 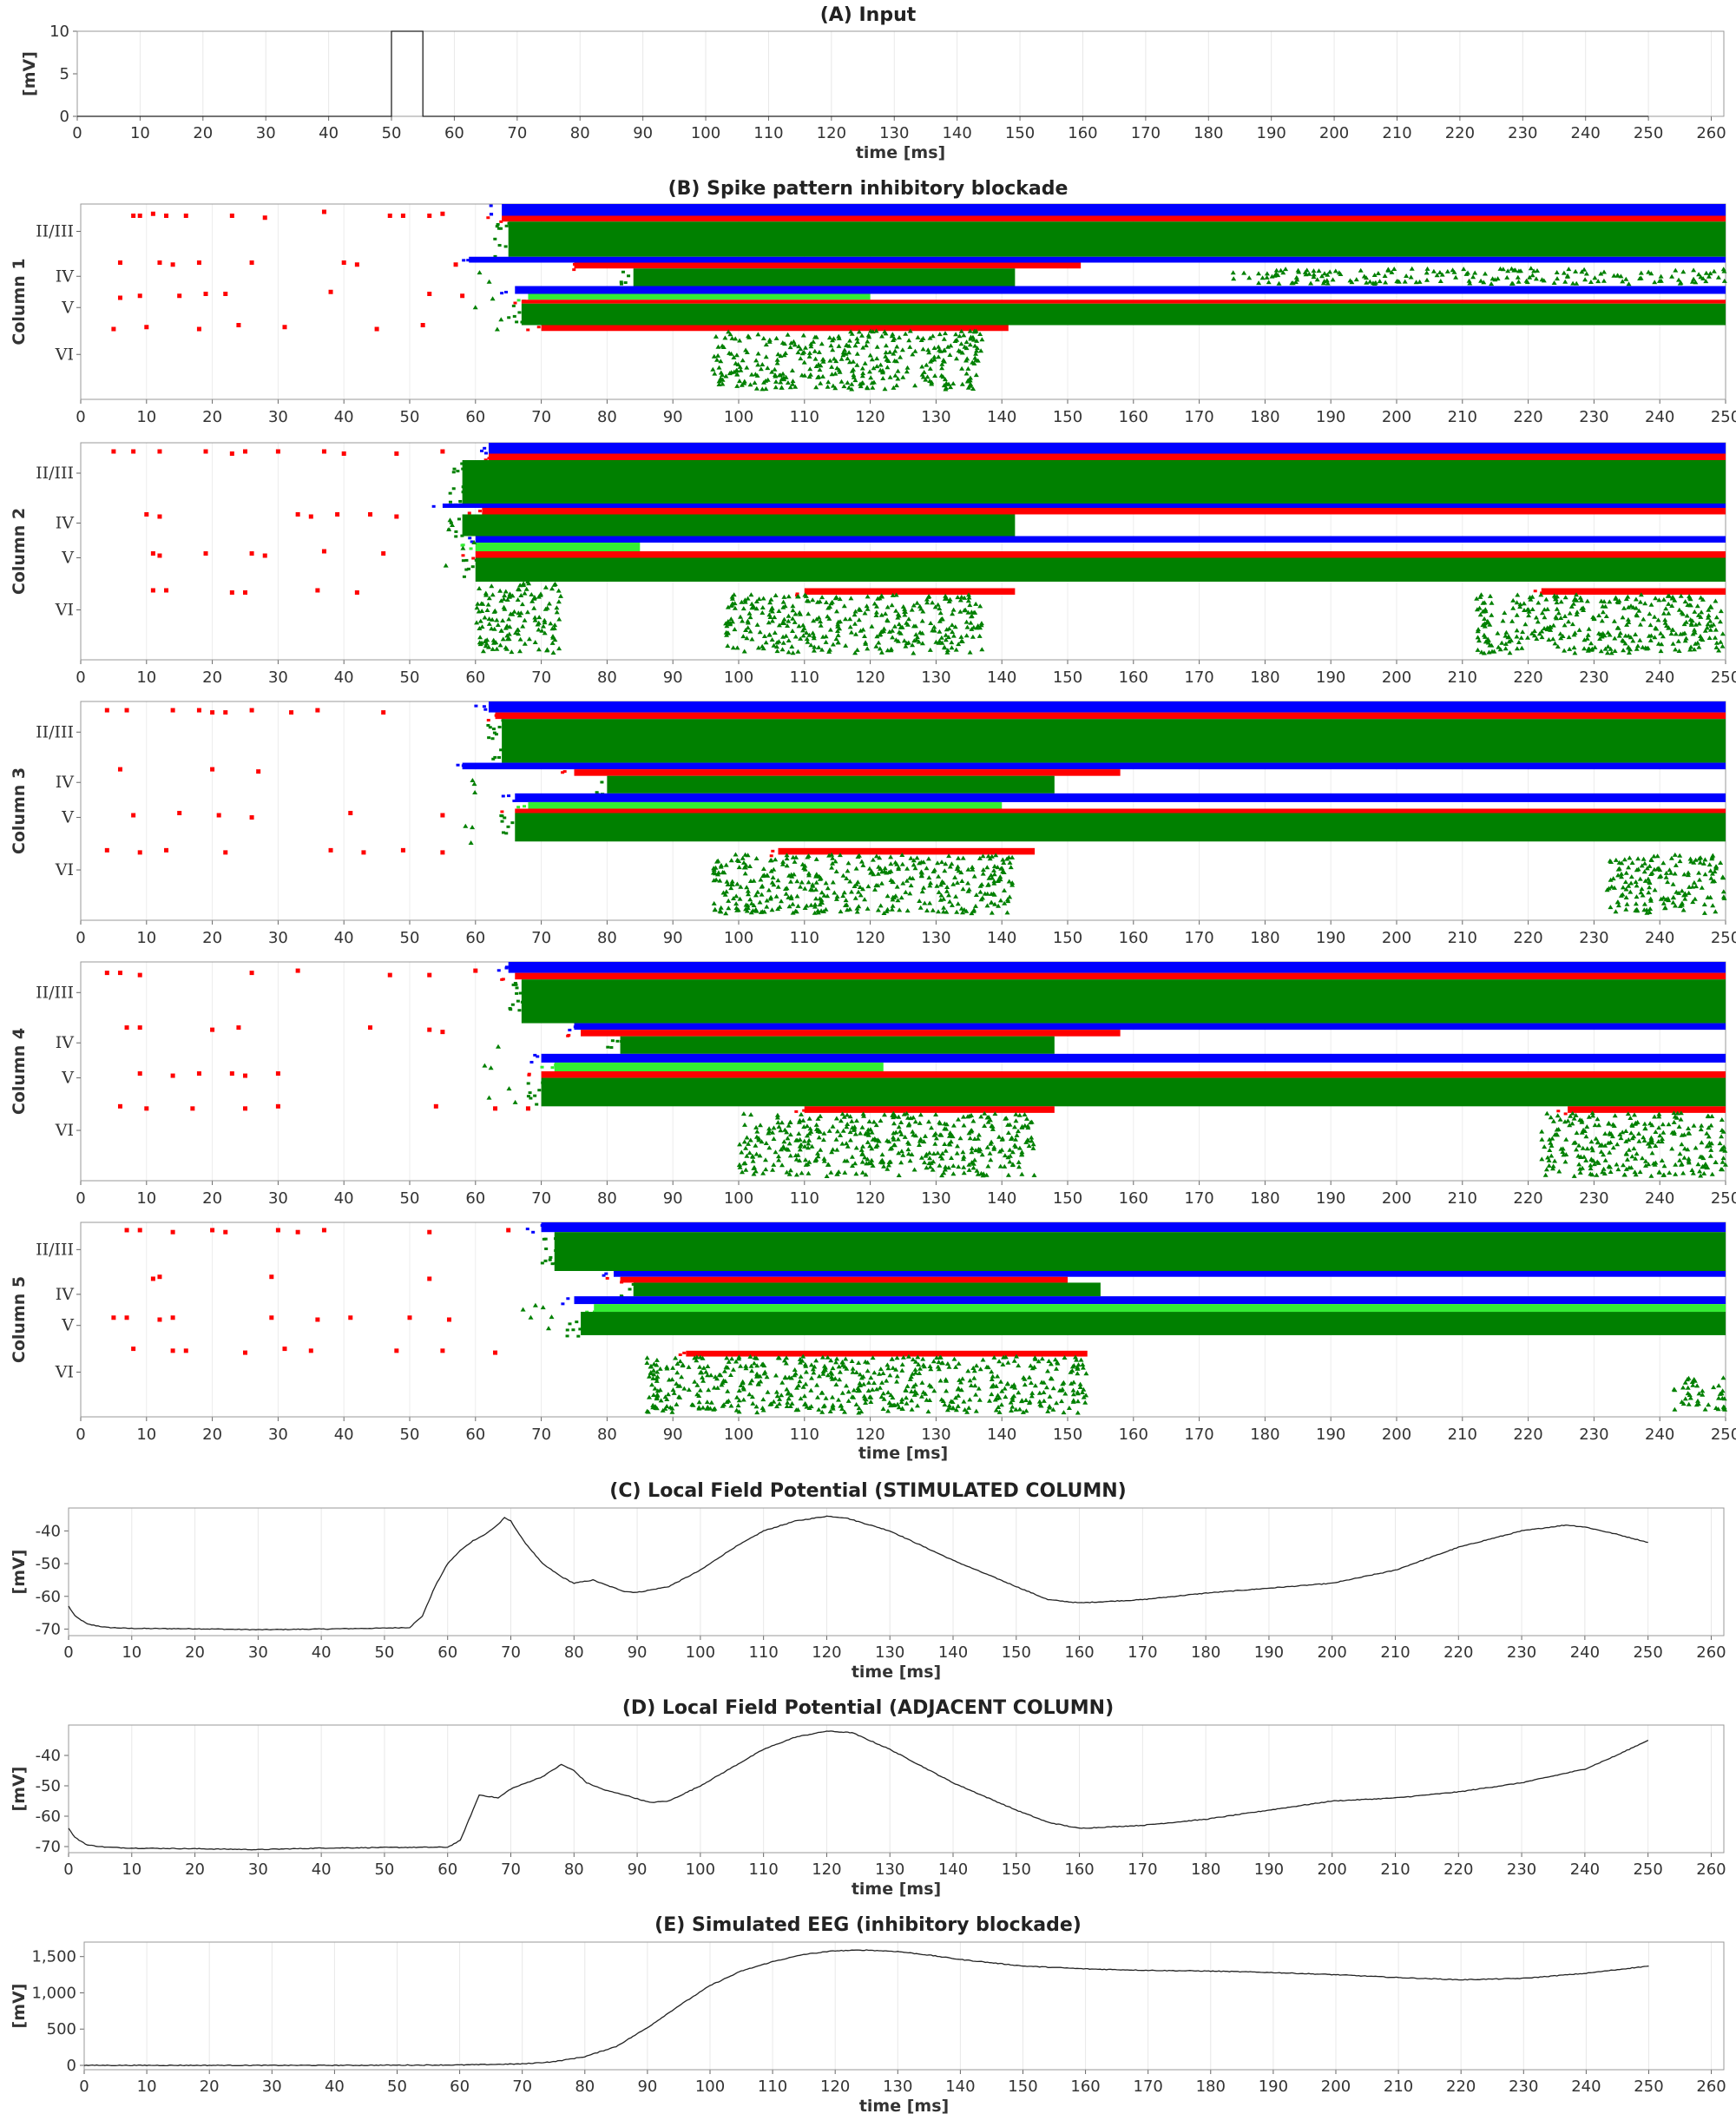 I want to click on spike-band-red, so click(x=1123, y=302).